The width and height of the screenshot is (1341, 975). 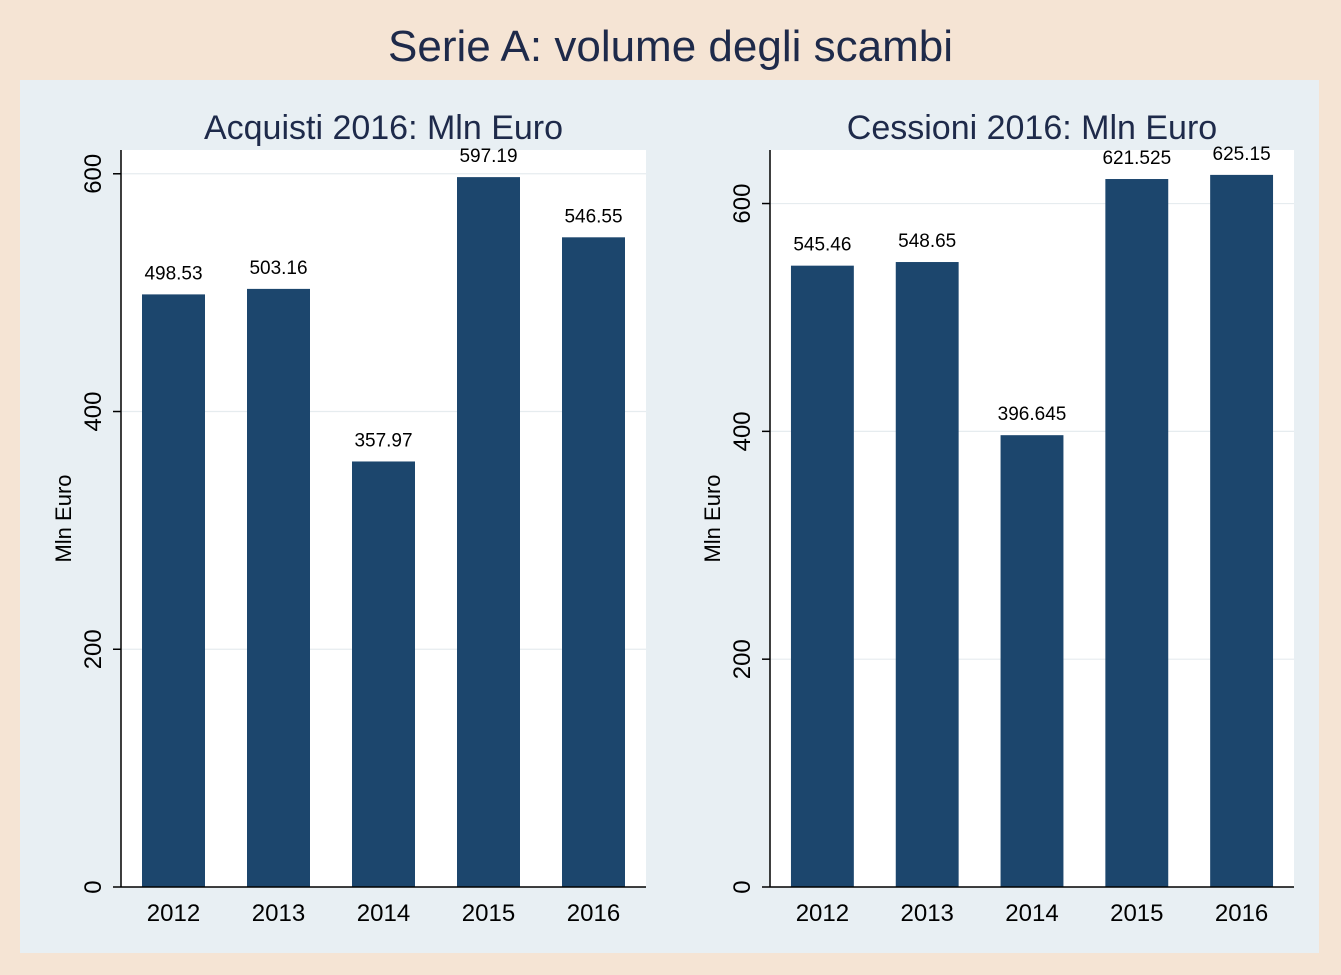 What do you see at coordinates (1032, 414) in the screenshot?
I see `value-label: 396.645` at bounding box center [1032, 414].